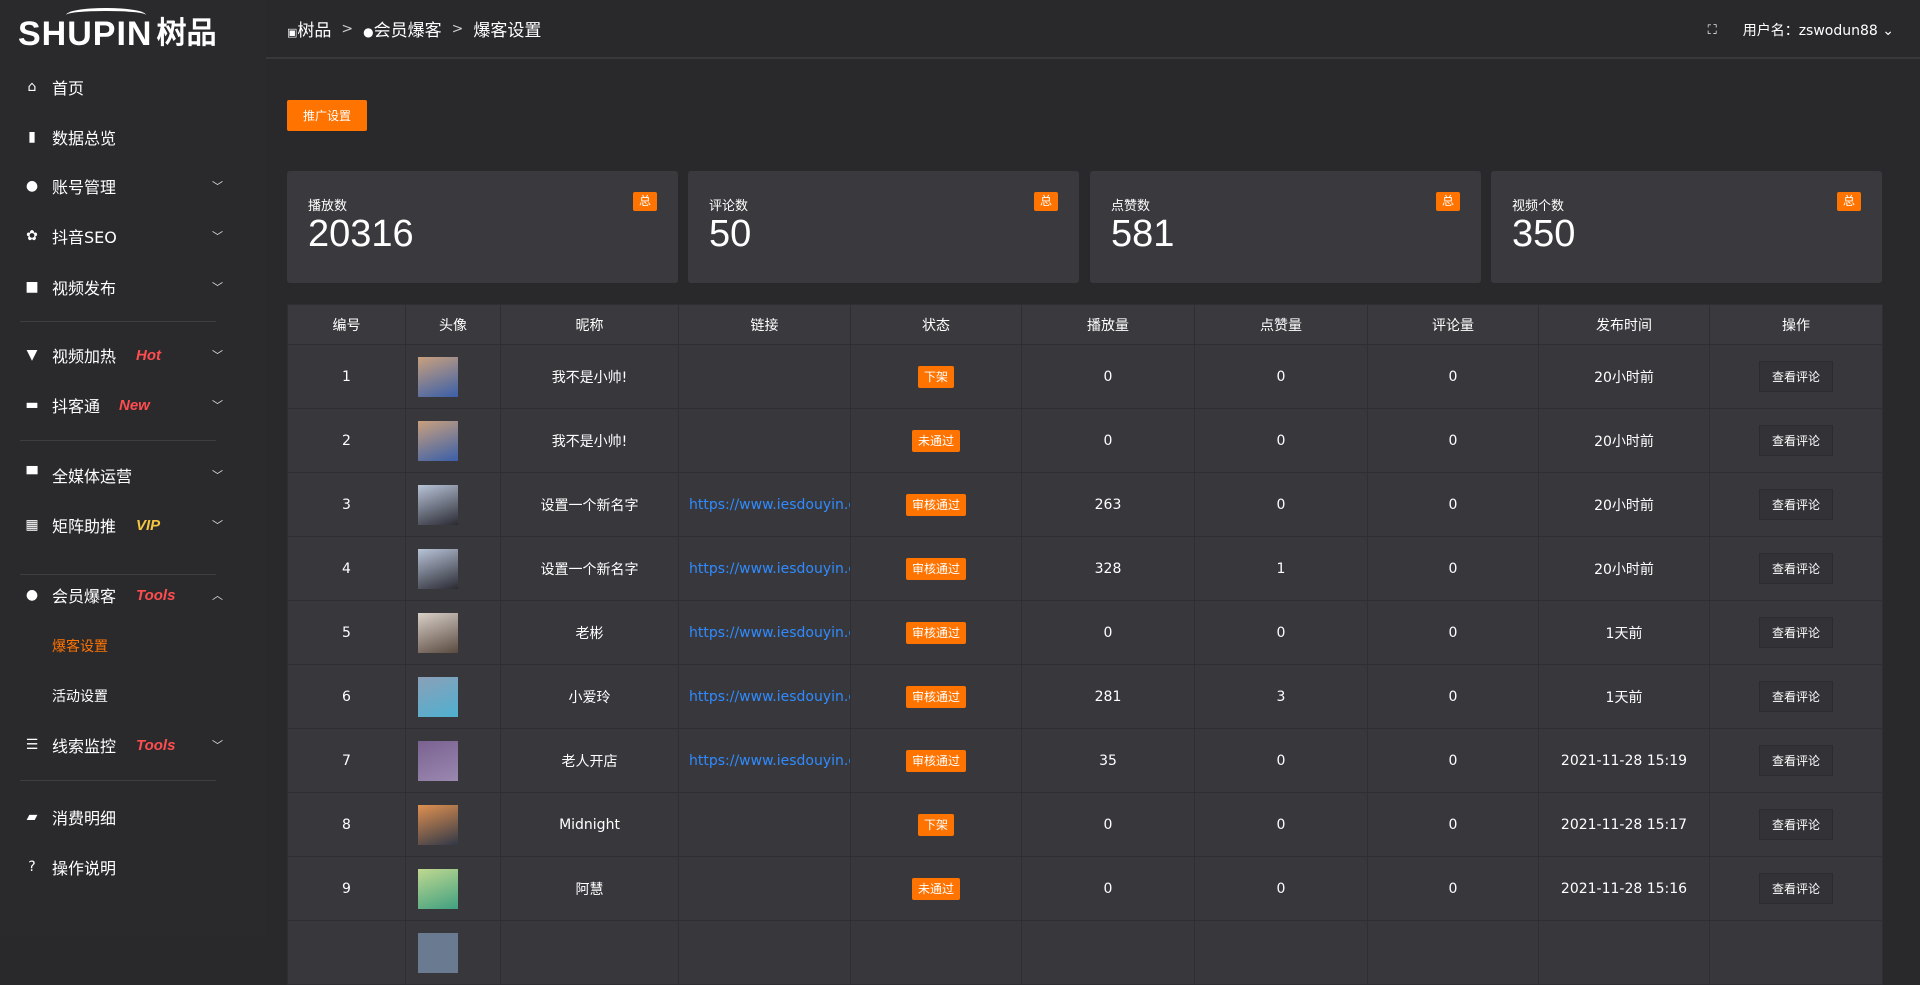 The image size is (1920, 985). I want to click on logo: SHUPIN 树品, so click(117, 30).